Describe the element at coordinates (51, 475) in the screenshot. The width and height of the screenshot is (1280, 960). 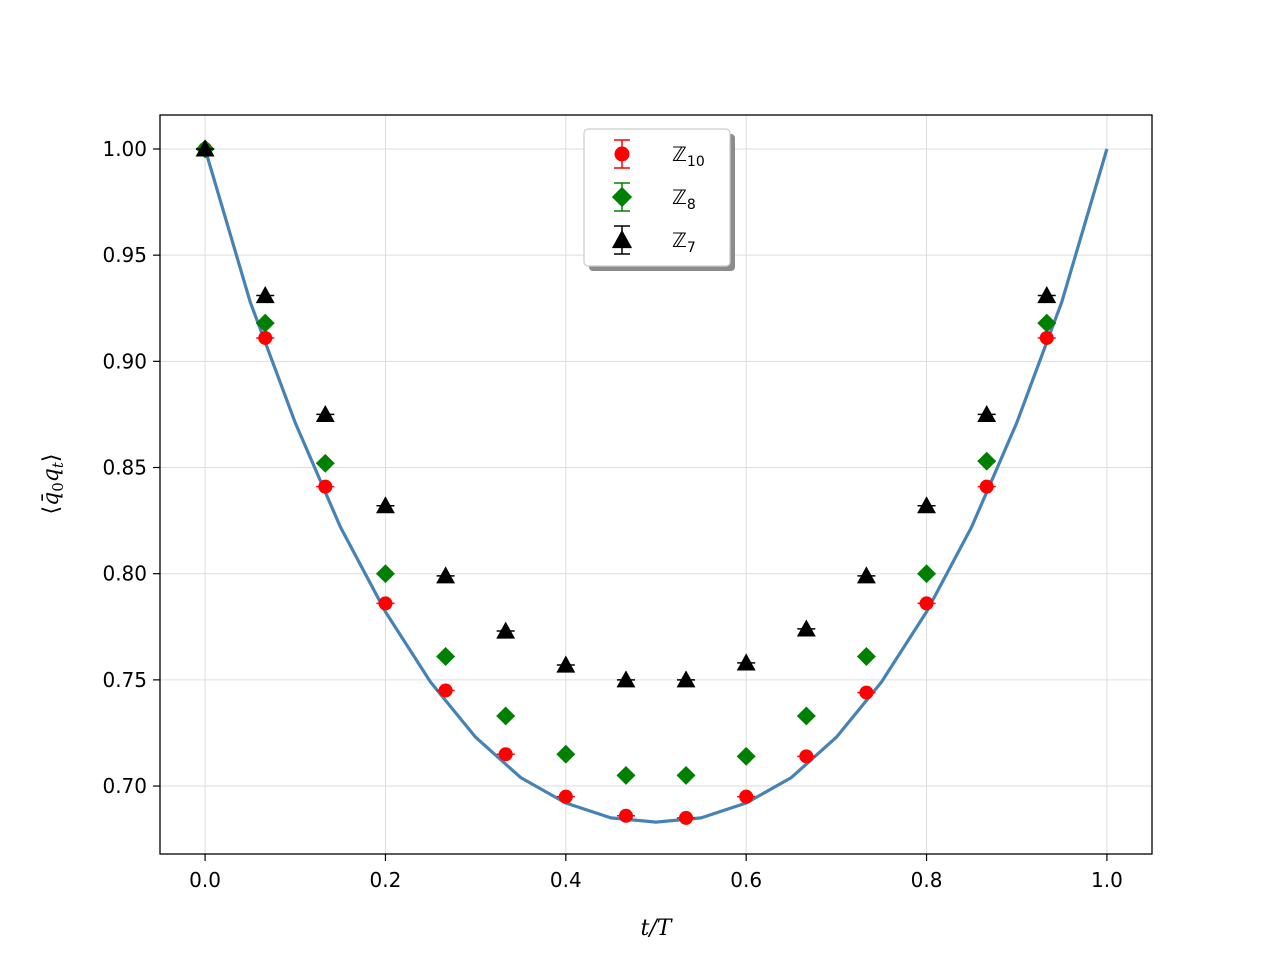
I see `axis-label-part: q` at that location.